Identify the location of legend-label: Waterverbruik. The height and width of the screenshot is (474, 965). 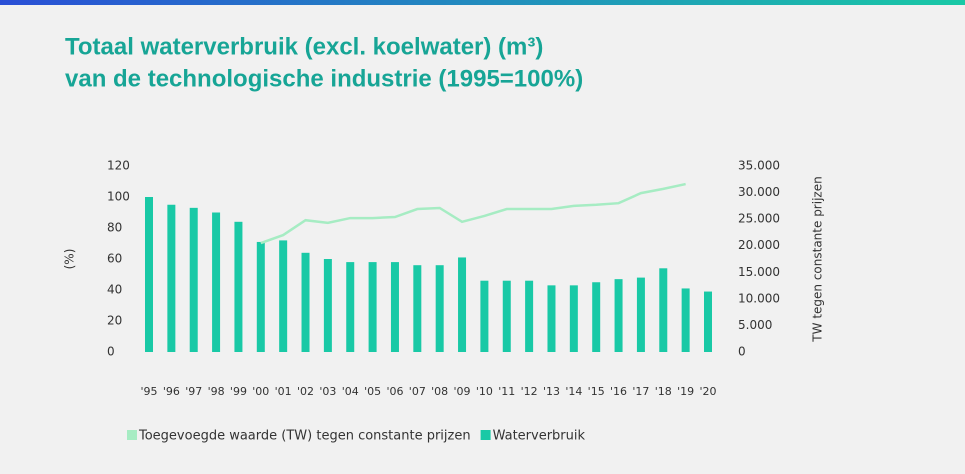
(539, 436).